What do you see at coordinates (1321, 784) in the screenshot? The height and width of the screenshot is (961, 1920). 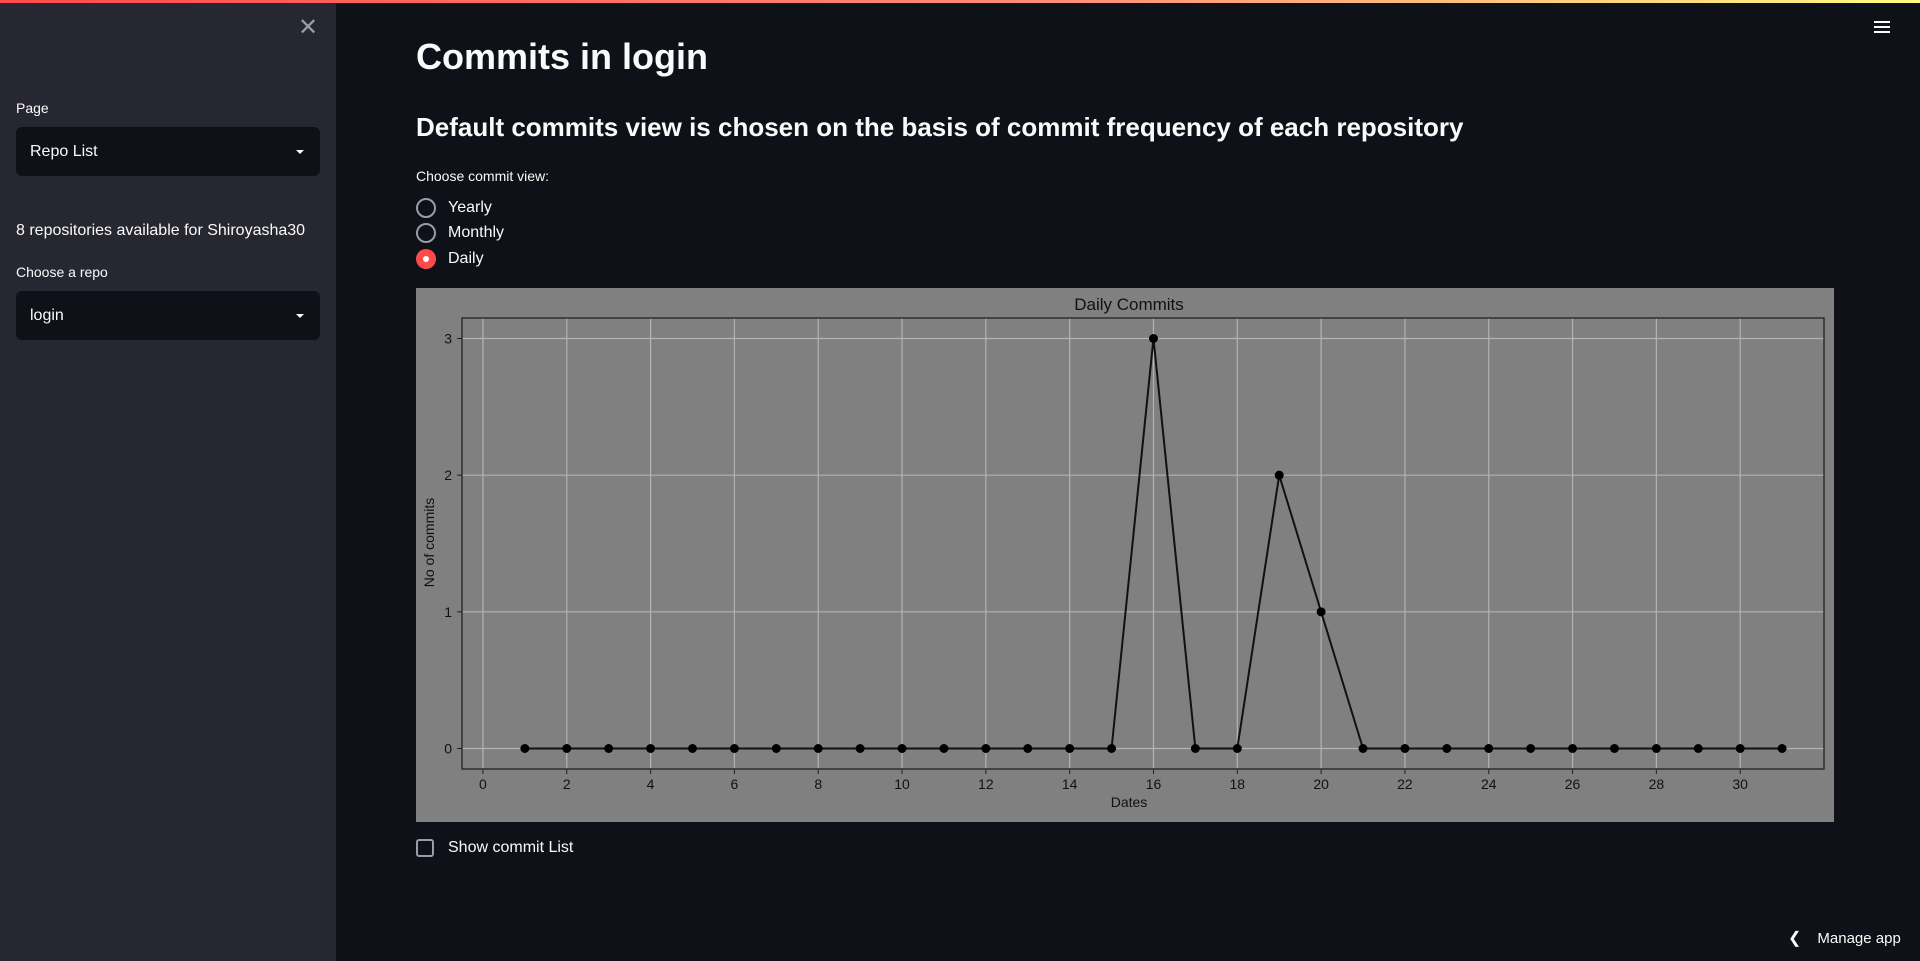 I see `x-tick-label: 20` at bounding box center [1321, 784].